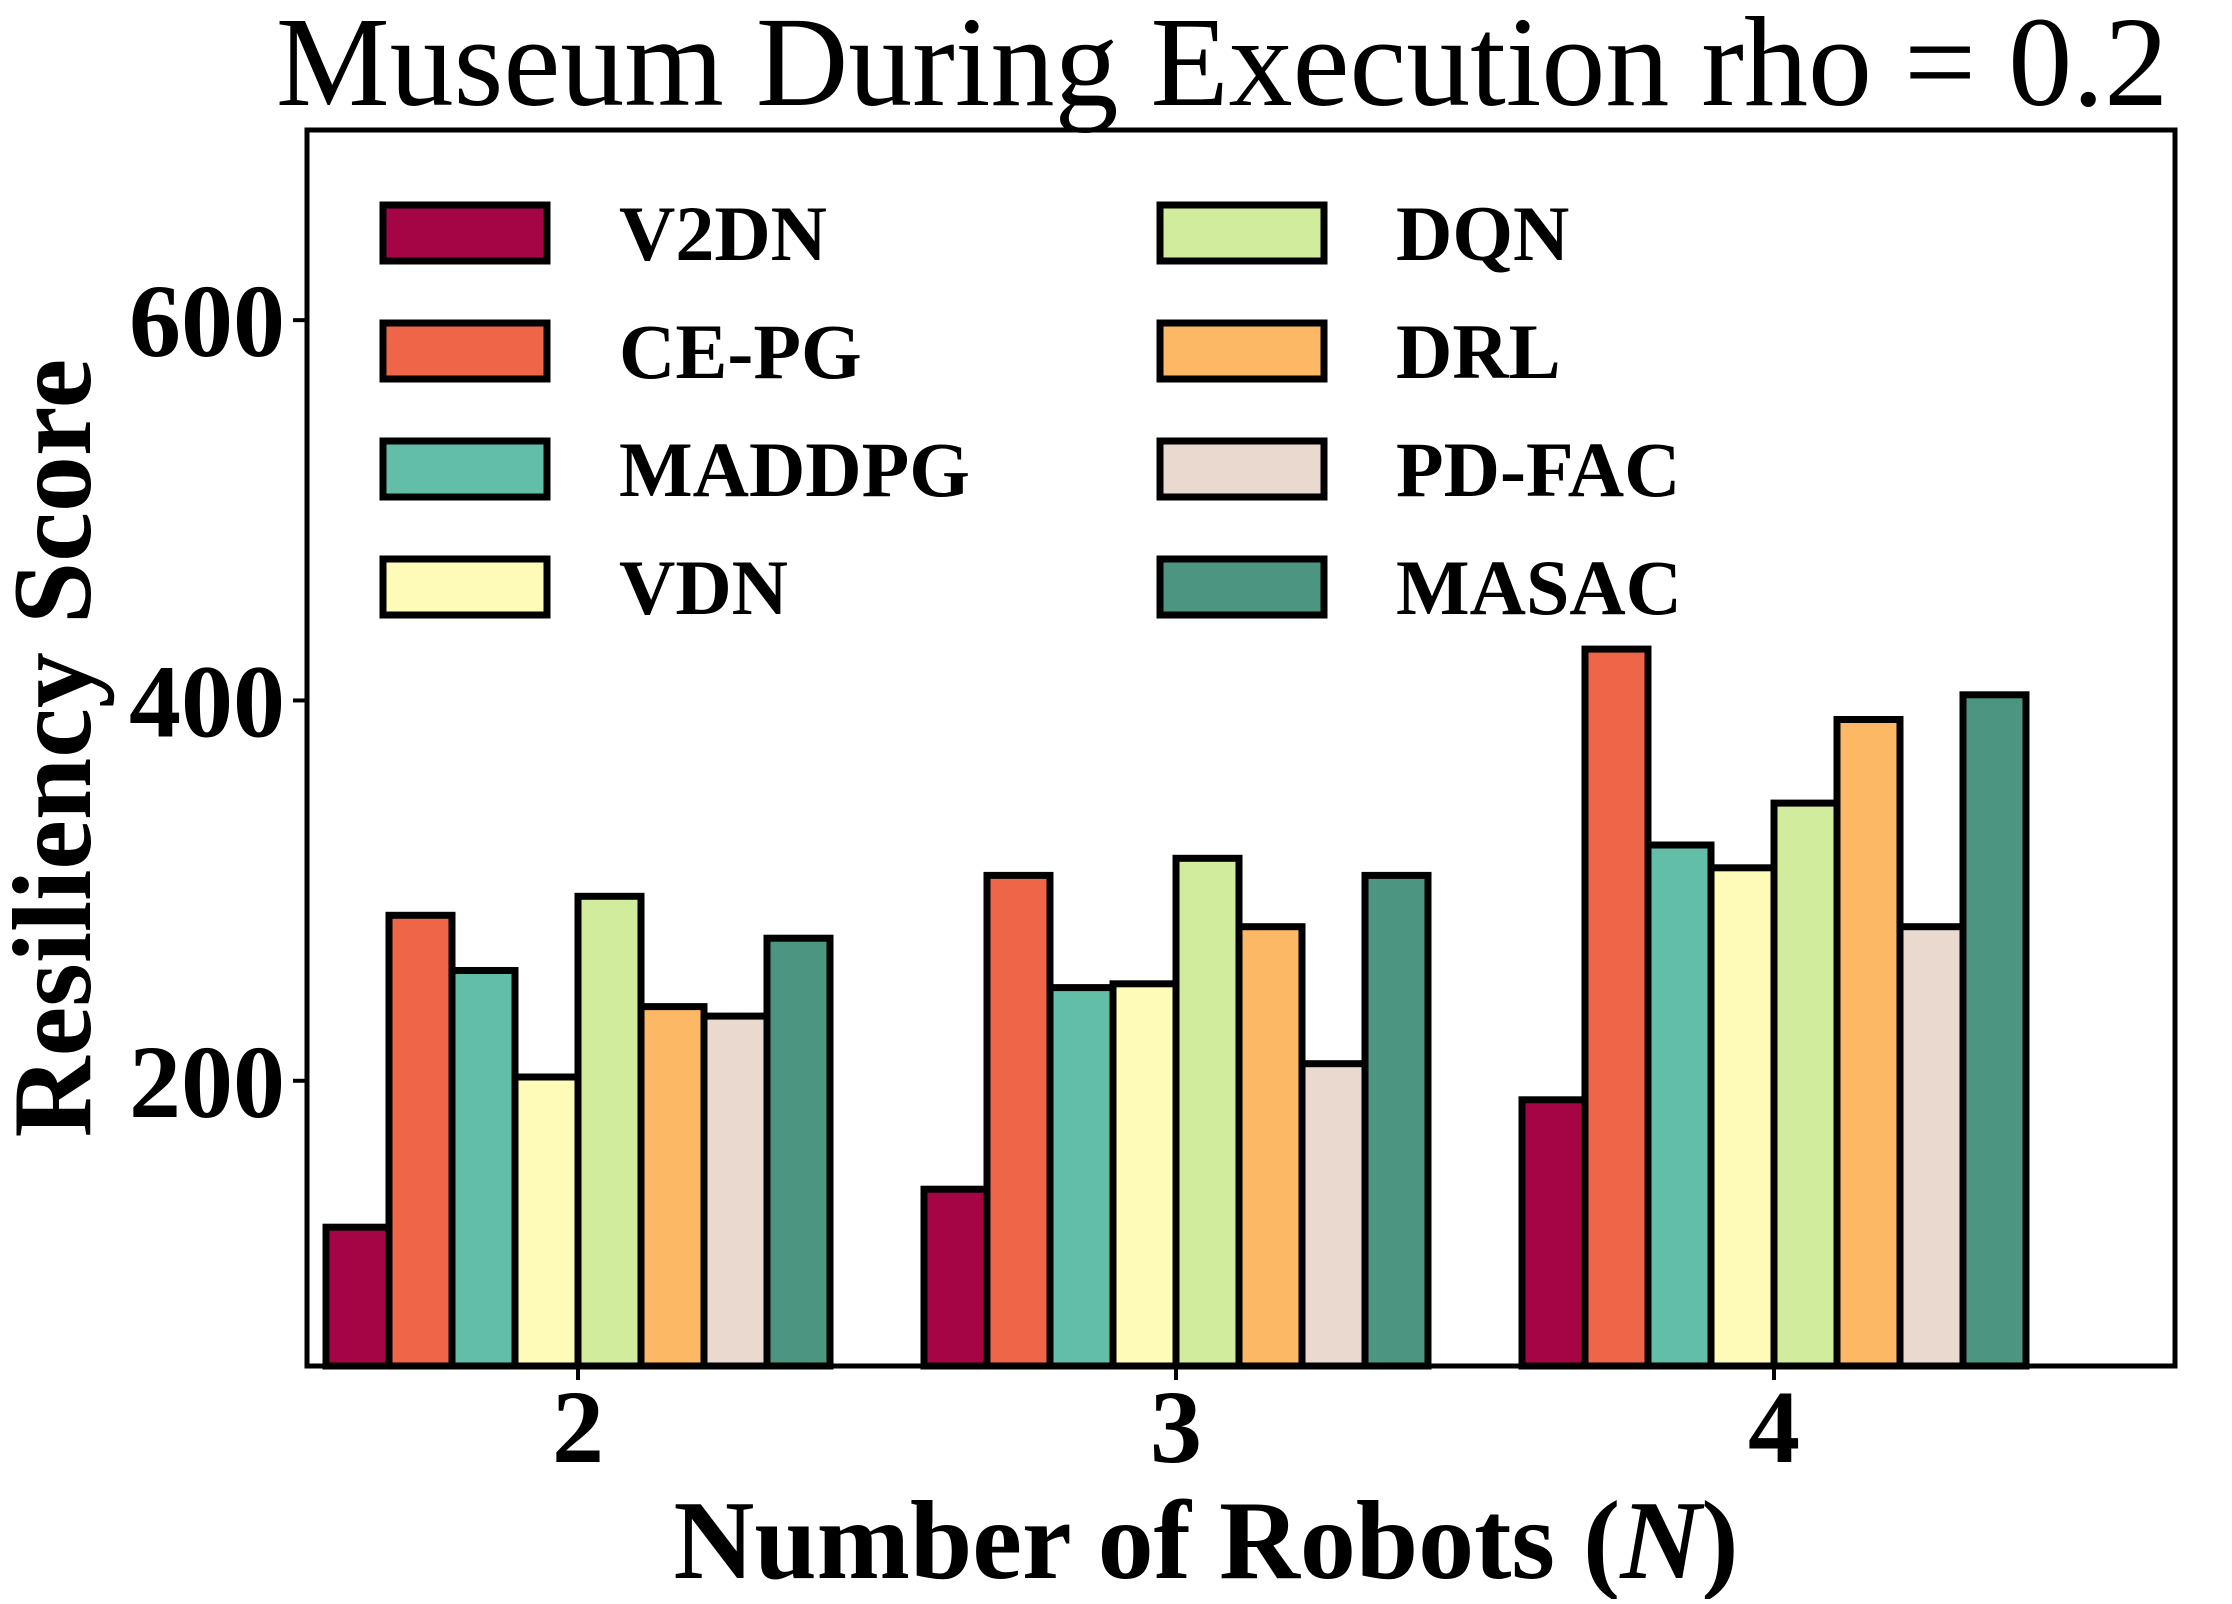 The width and height of the screenshot is (2232, 1604). Describe the element at coordinates (1805, 1084) in the screenshot. I see `bar-dqn-n4` at that location.